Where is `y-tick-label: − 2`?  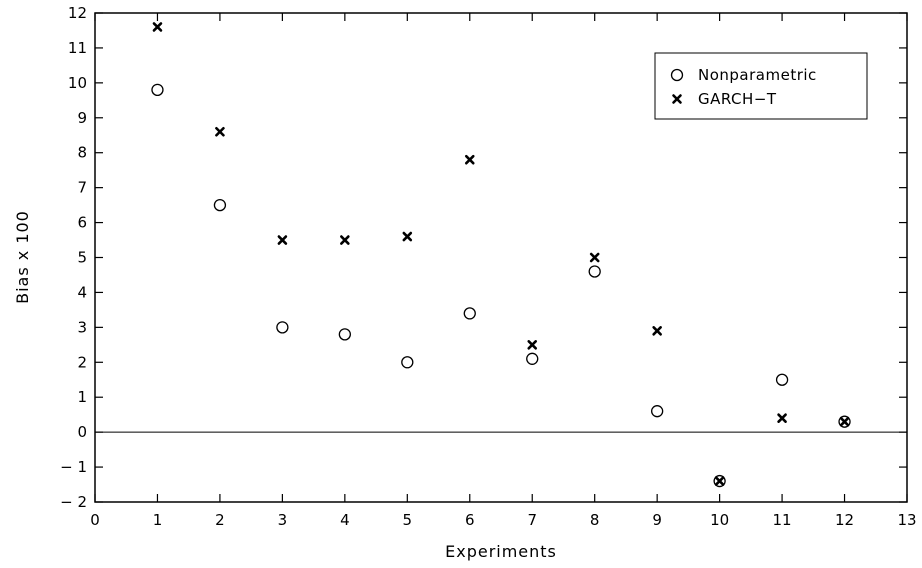 y-tick-label: − 2 is located at coordinates (73, 502).